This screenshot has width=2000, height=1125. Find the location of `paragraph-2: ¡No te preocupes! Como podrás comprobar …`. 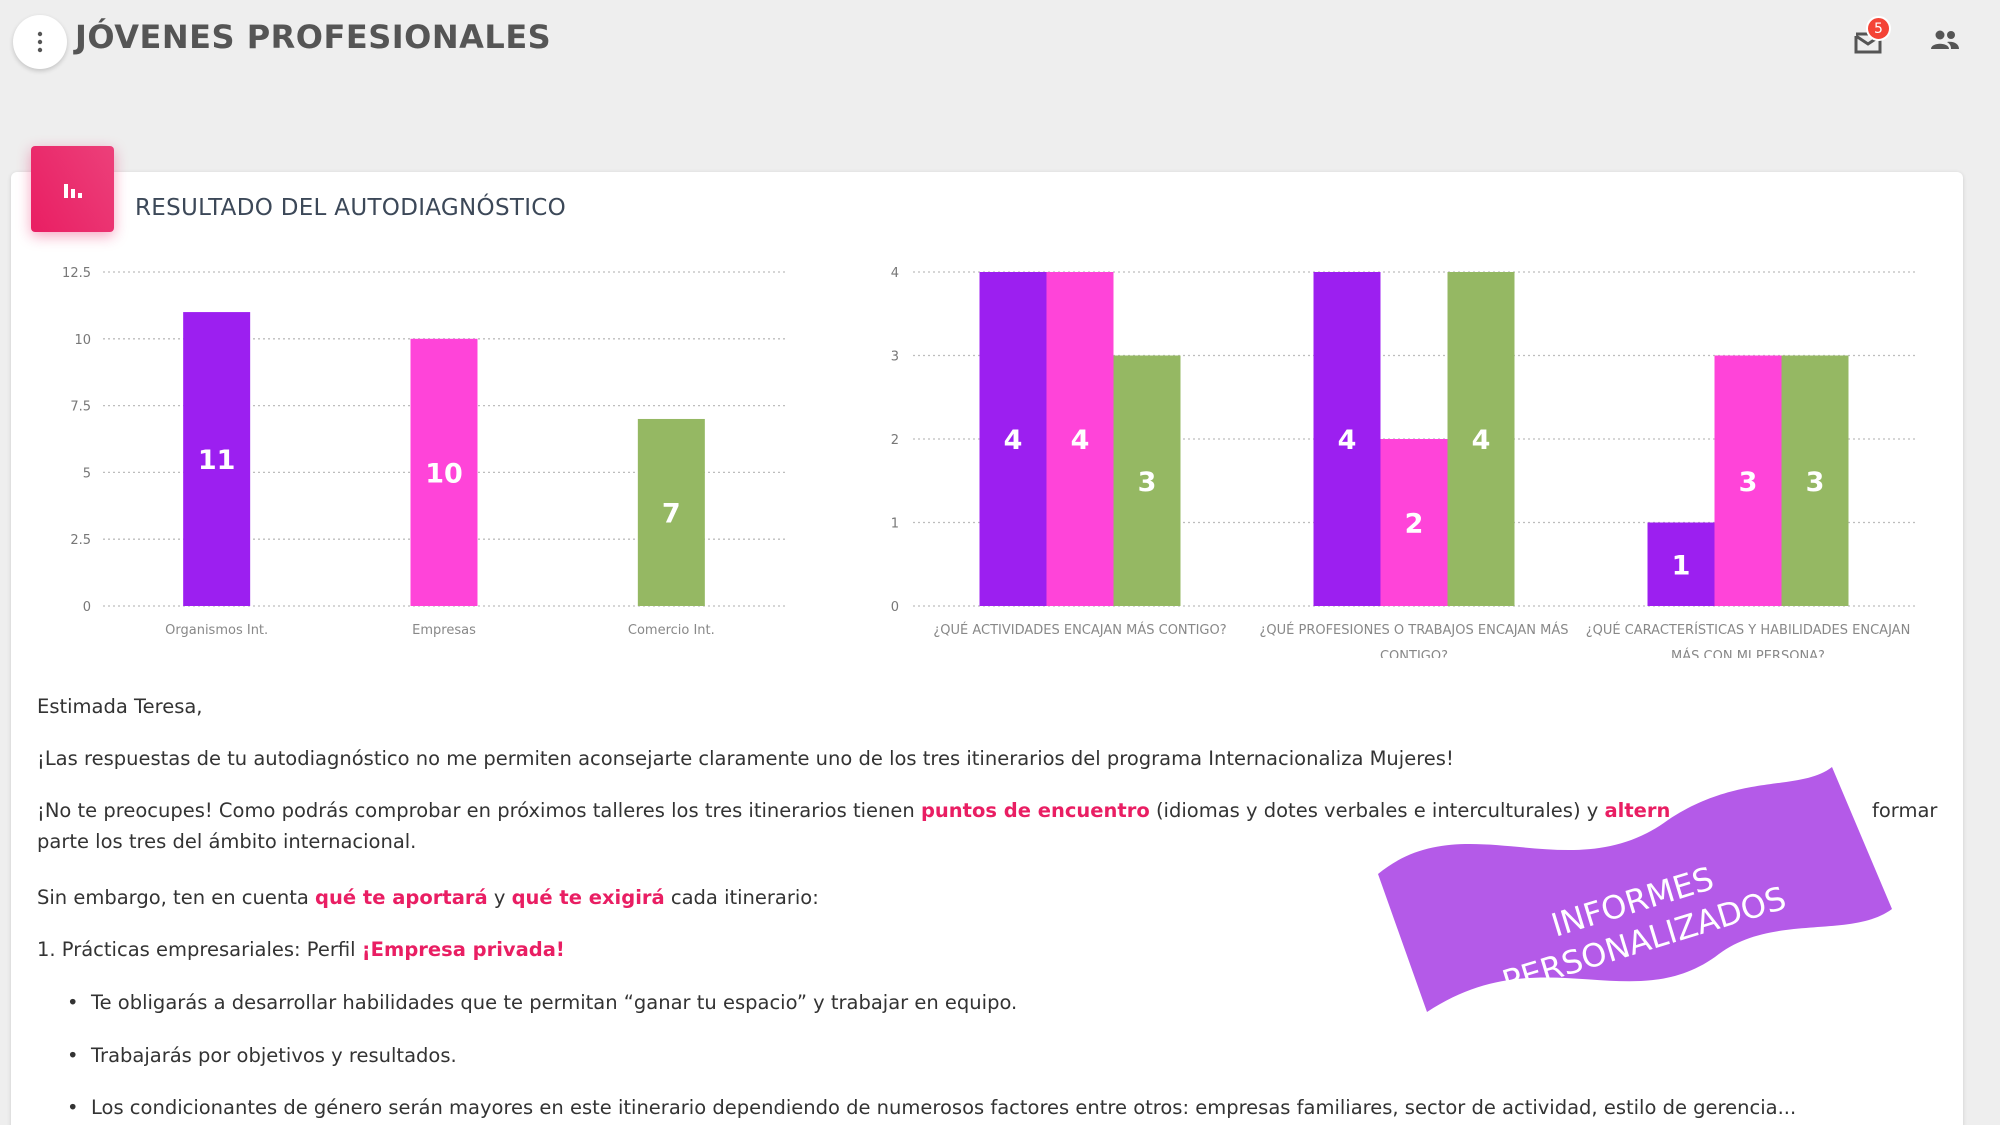

paragraph-2: ¡No te preocupes! Como podrás comprobar … is located at coordinates (987, 810).